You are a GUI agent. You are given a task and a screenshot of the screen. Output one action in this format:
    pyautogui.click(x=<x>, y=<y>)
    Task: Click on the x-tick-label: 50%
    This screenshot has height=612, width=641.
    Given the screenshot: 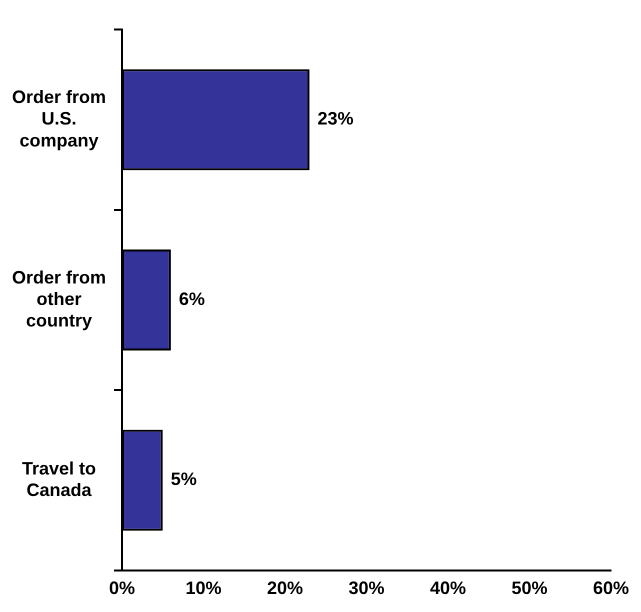 What is the action you would take?
    pyautogui.click(x=529, y=588)
    